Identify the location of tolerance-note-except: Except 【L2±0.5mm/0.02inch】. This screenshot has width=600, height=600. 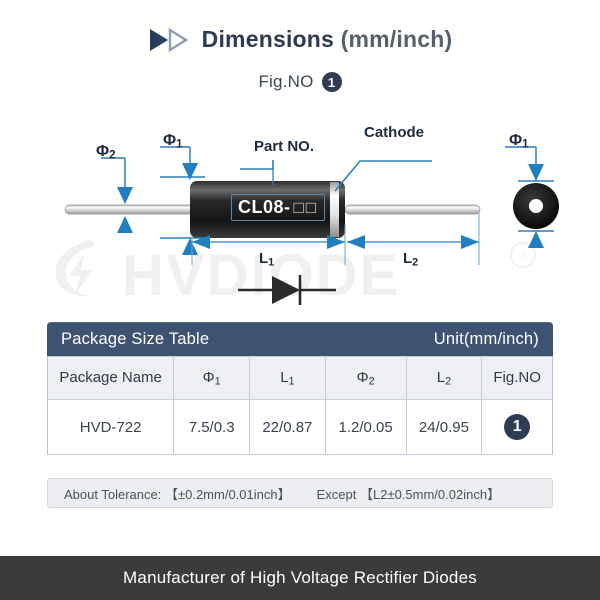
(408, 493).